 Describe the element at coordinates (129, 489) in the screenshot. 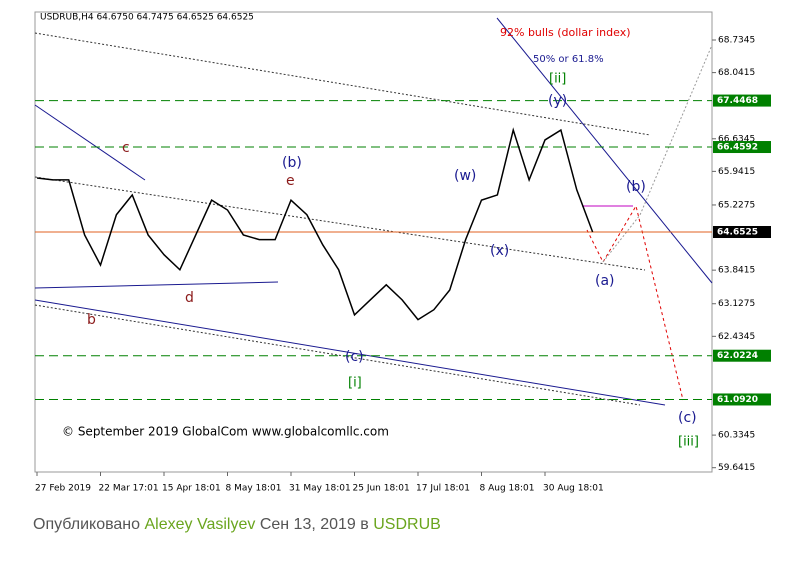

I see `x-tick-label: 22 Mar 17:01` at that location.